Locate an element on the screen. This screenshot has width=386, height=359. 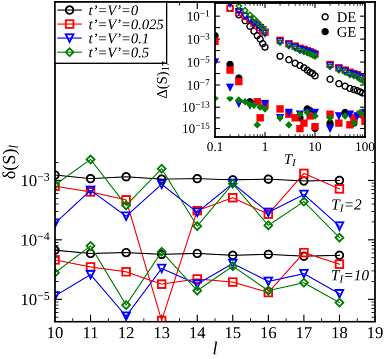
x-tick-label: 1 is located at coordinates (265, 147).